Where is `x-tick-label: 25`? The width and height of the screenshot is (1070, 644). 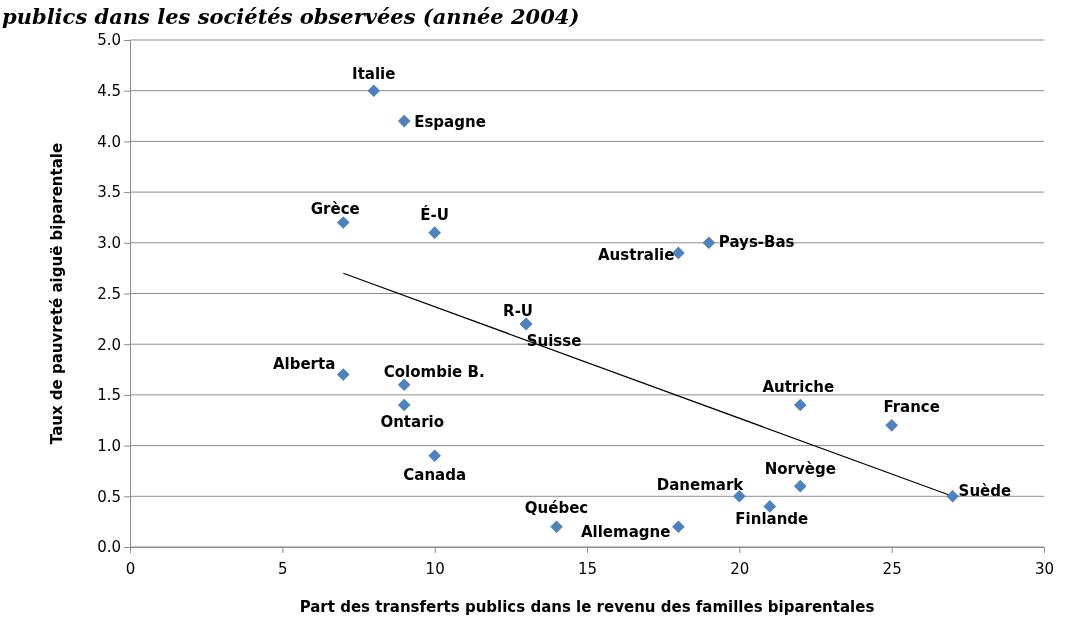
x-tick-label: 25 is located at coordinates (892, 569).